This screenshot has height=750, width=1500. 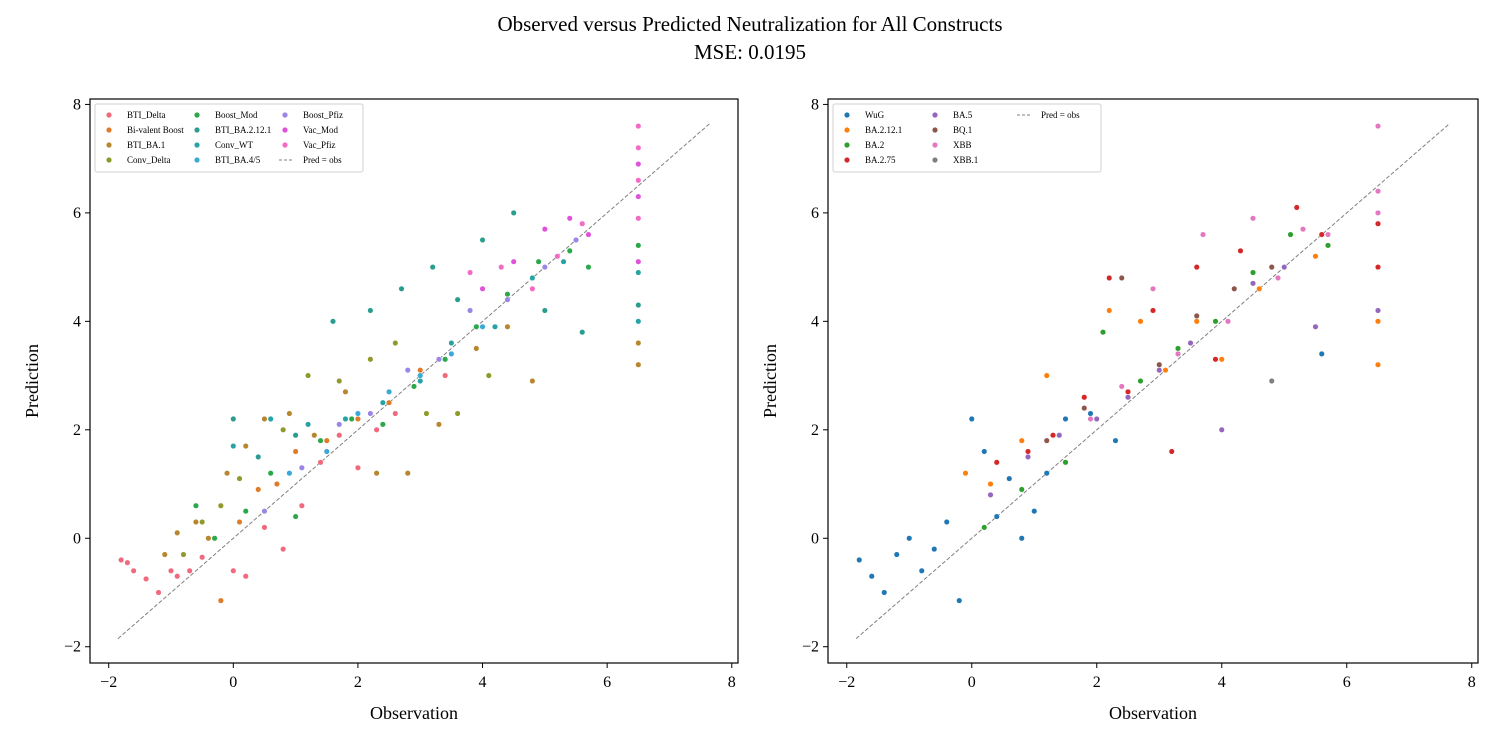 I want to click on legend-label: Pred = obs, so click(x=1060, y=115).